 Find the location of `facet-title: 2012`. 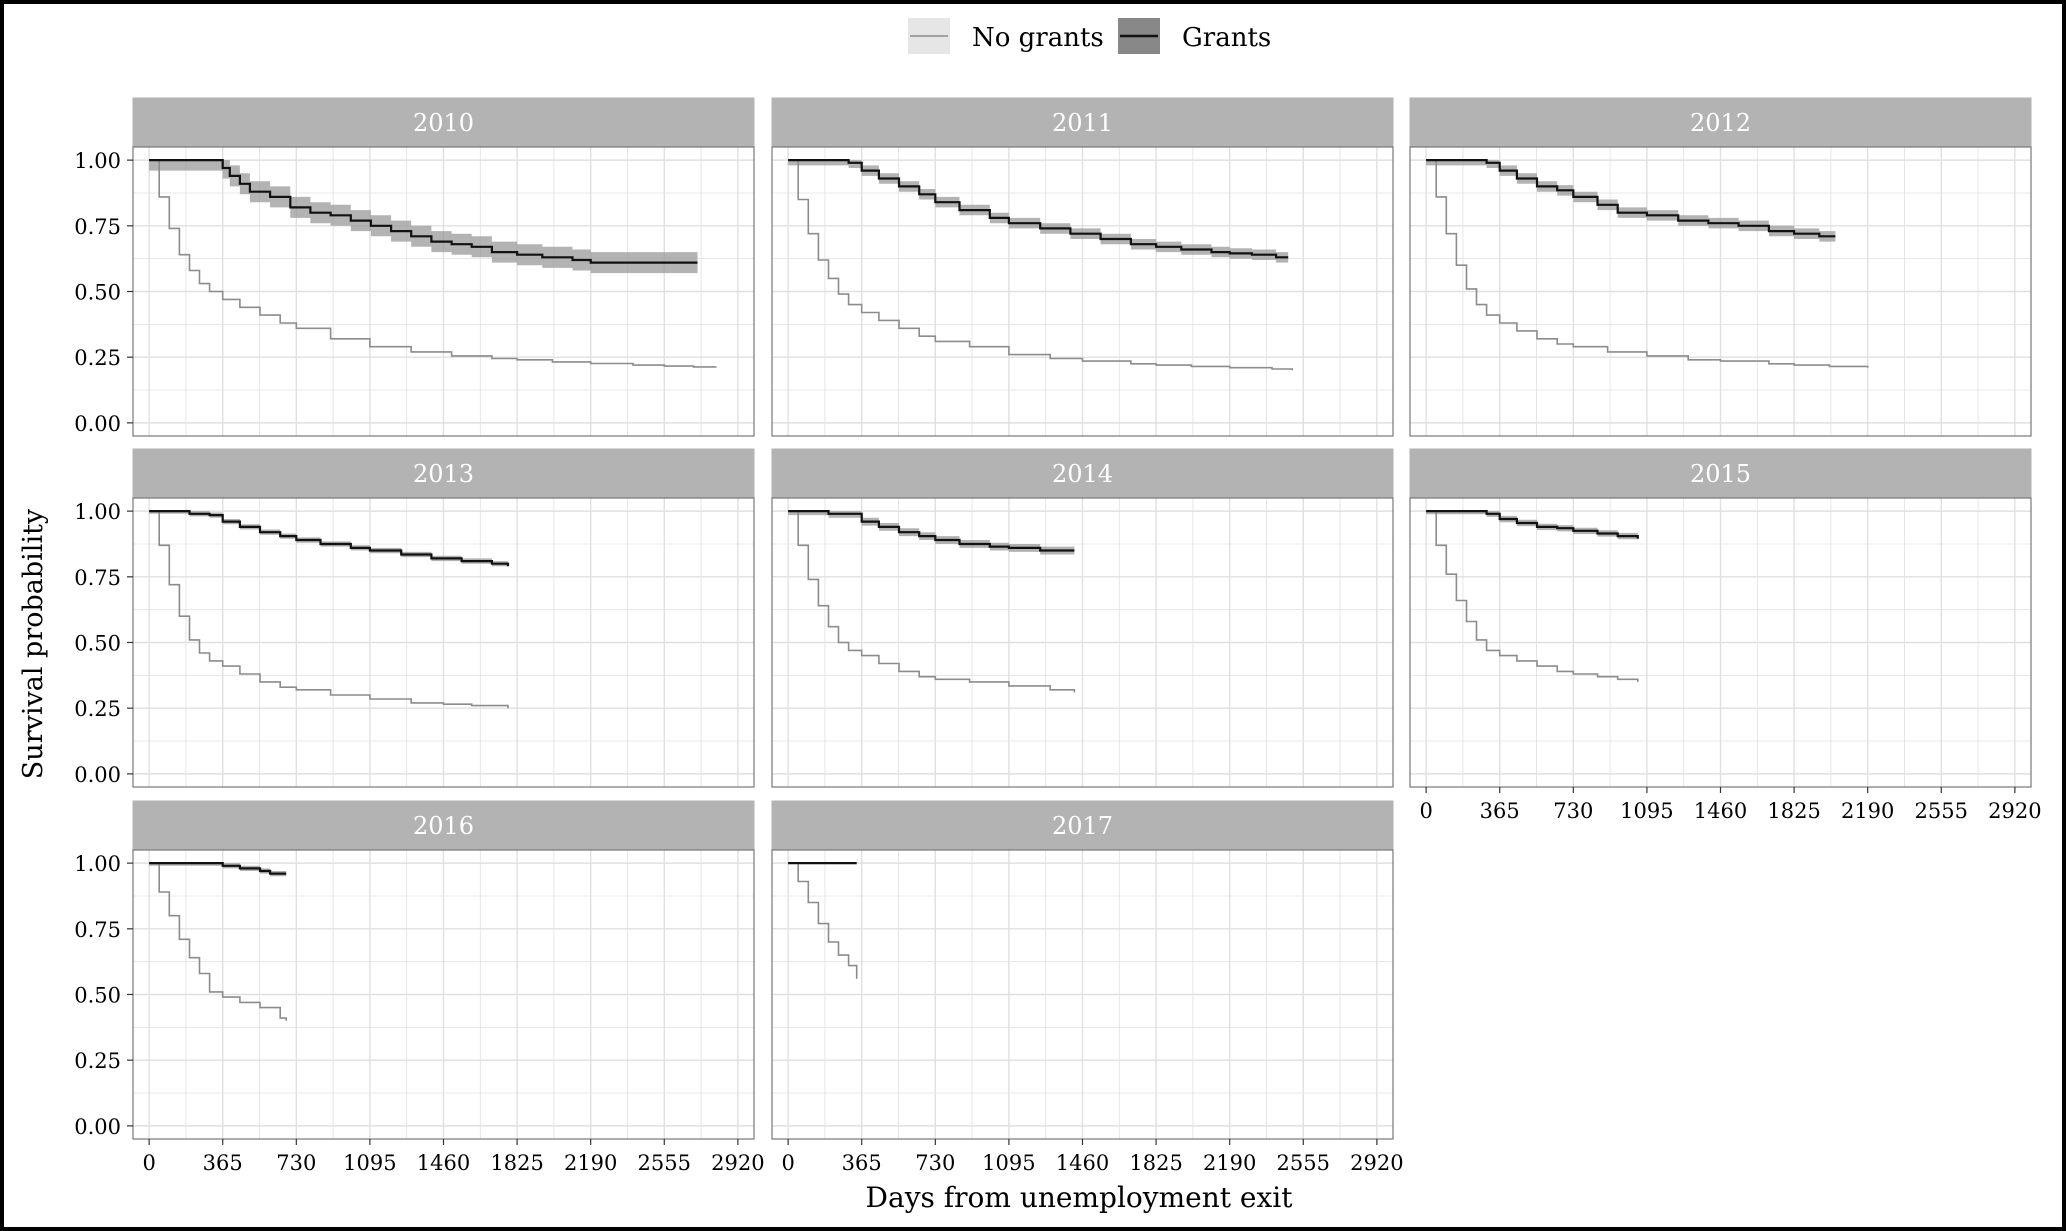

facet-title: 2012 is located at coordinates (1720, 123).